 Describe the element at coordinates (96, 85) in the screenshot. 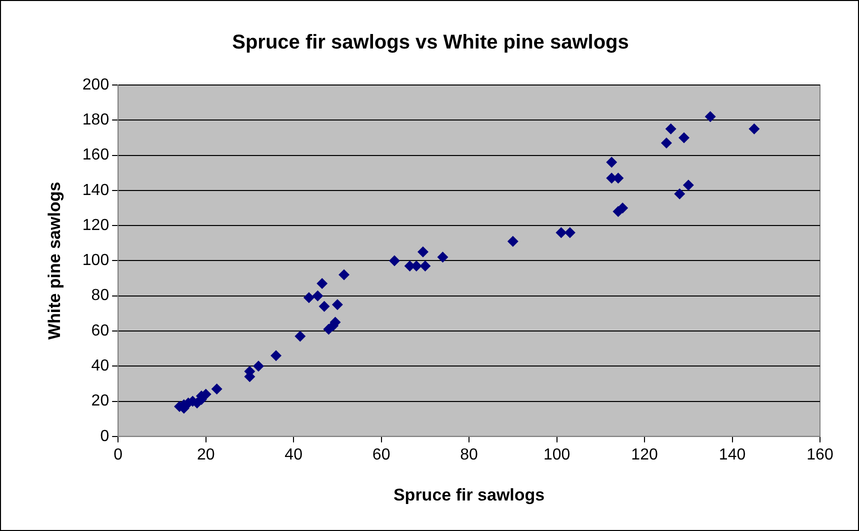

I see `y-tick-label: 200` at that location.